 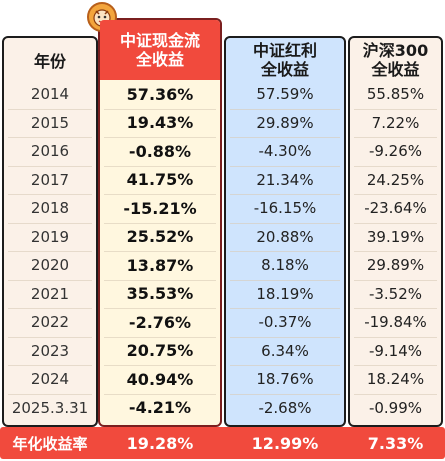 I want to click on year-cell: 2014, so click(x=50, y=94).